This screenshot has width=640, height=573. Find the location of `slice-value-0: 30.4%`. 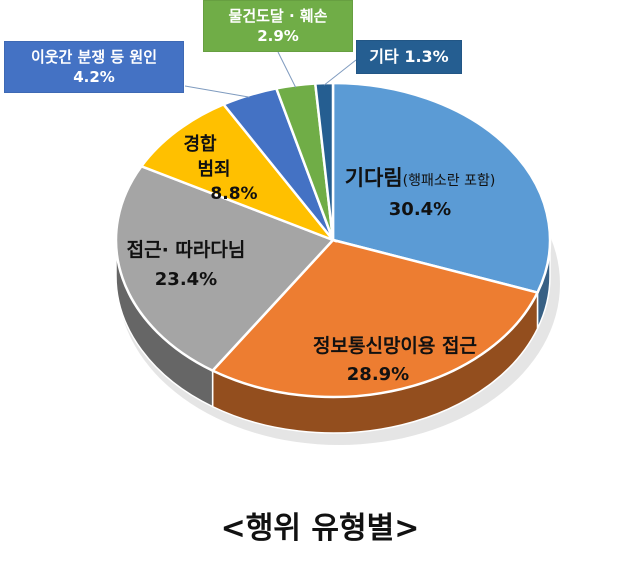

slice-value-0: 30.4% is located at coordinates (420, 209).